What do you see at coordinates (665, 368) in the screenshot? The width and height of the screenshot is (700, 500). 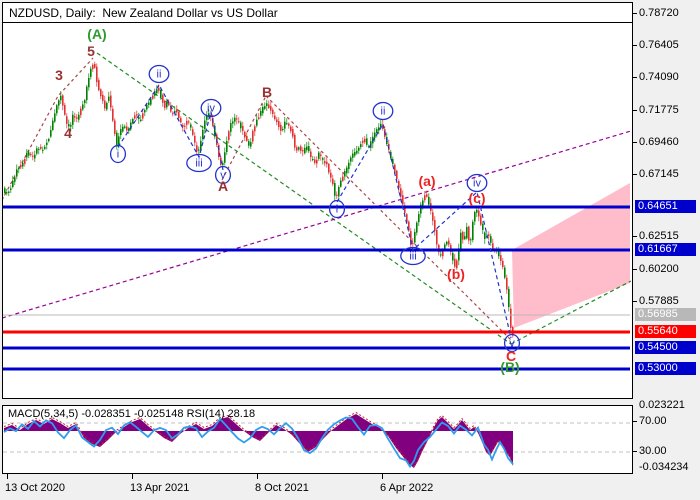 I see `price-level-badge: 0.53000` at bounding box center [665, 368].